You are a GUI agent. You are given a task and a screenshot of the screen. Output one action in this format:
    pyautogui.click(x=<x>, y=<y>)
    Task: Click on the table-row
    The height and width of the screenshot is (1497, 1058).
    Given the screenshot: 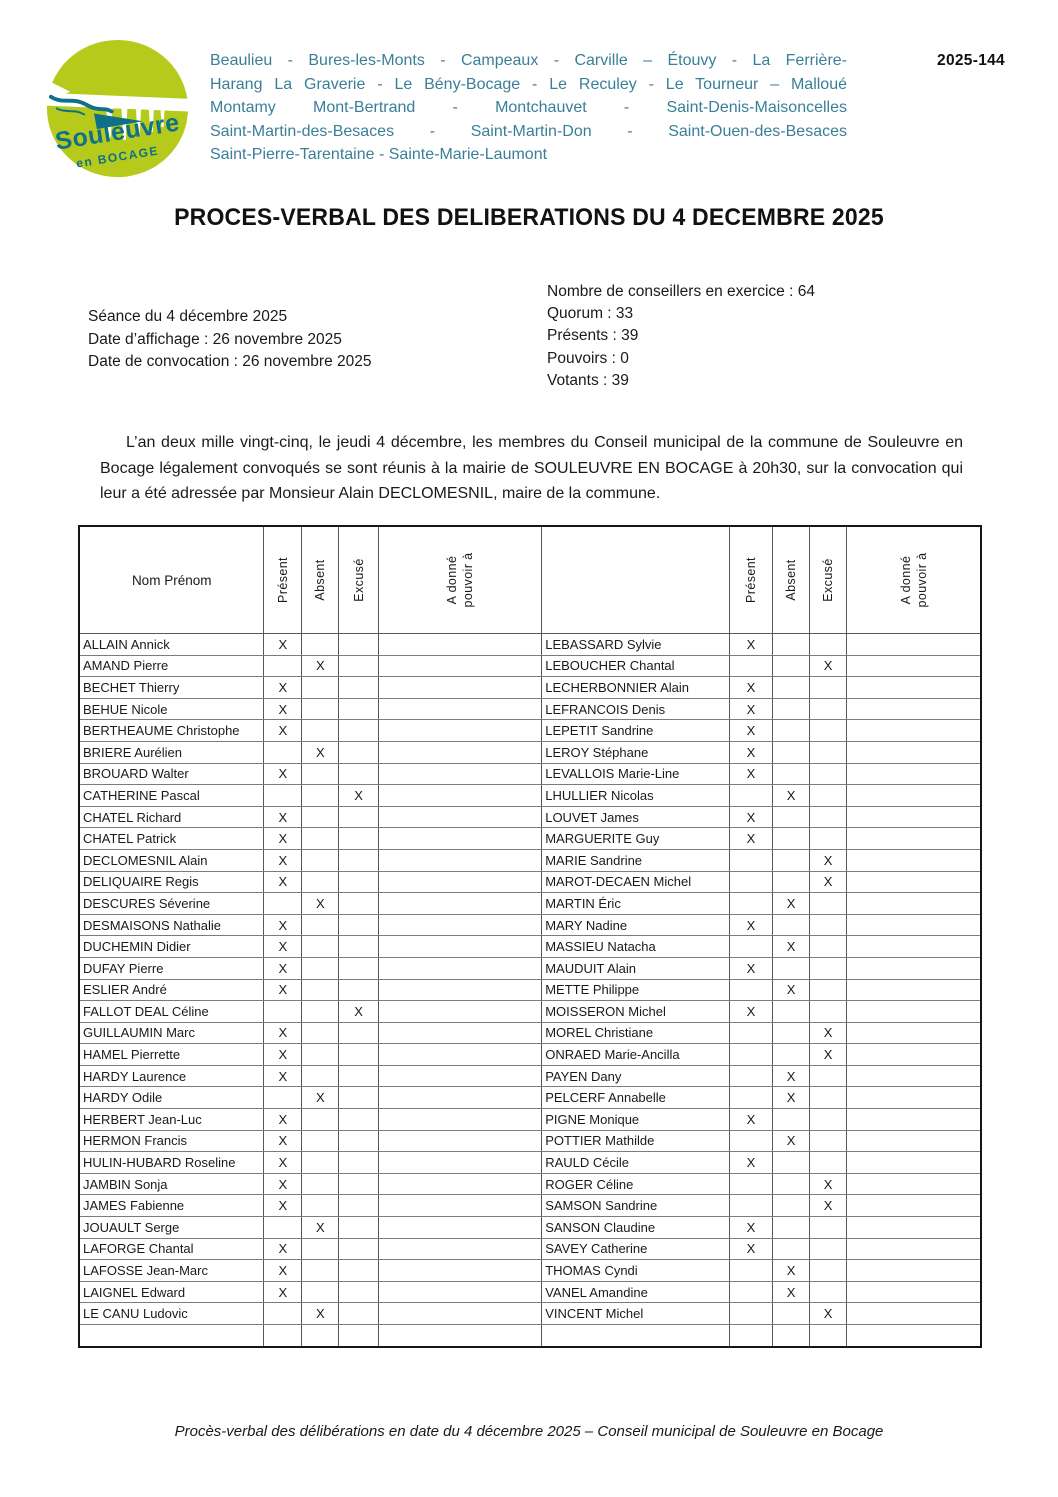 What is the action you would take?
    pyautogui.click(x=530, y=1335)
    